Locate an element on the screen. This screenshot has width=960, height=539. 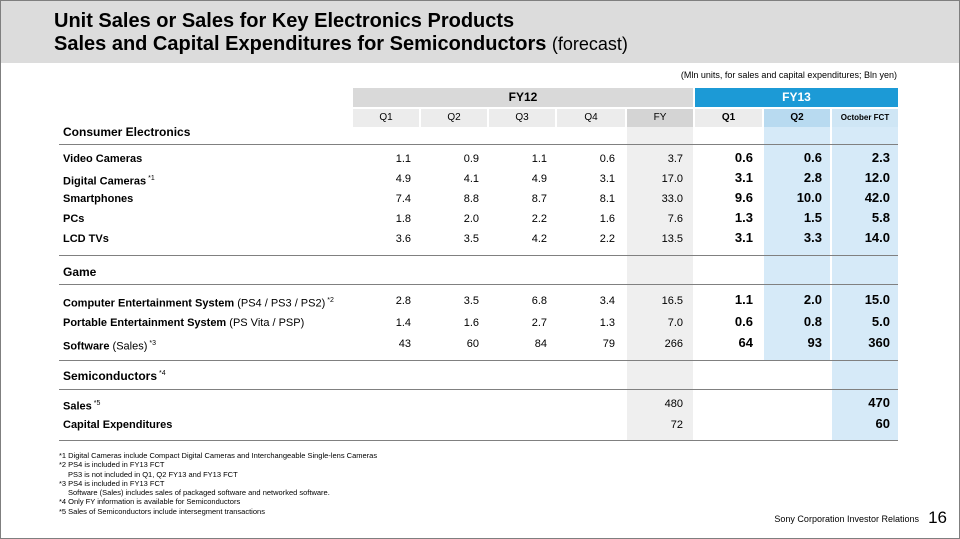
table-cell: 6.8 is located at coordinates (539, 301).